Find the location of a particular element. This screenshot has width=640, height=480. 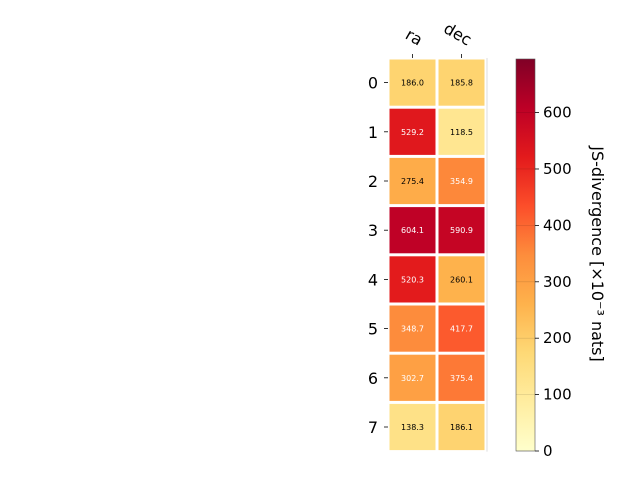

cell-value-label: 186.1 is located at coordinates (461, 427).